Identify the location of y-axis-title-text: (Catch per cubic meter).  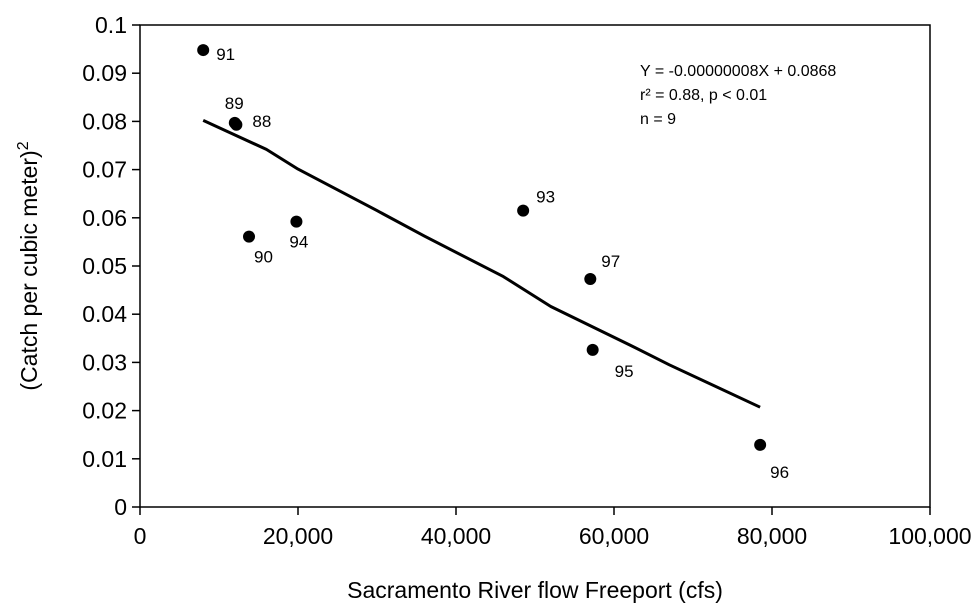
(29, 270).